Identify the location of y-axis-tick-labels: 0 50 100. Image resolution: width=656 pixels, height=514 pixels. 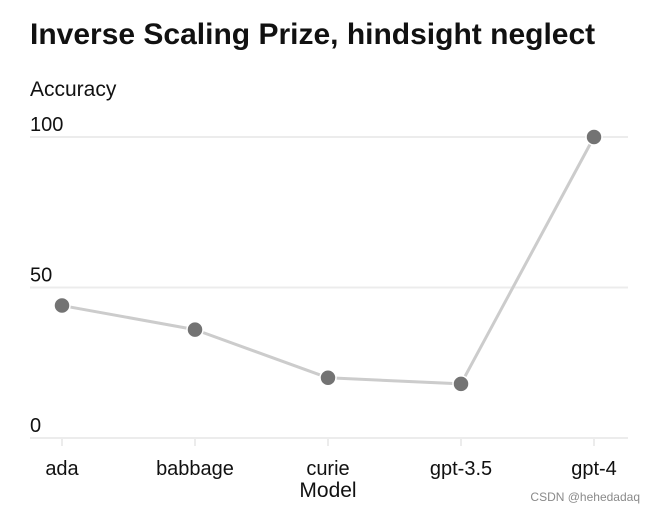
(46, 275).